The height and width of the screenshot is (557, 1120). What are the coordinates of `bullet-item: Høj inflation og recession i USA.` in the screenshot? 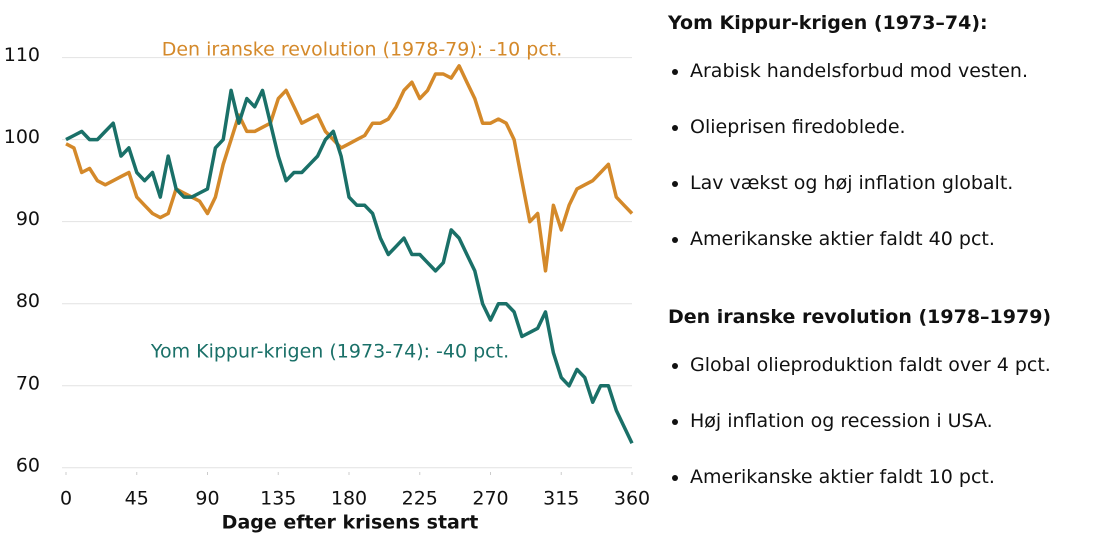 It's located at (902, 434).